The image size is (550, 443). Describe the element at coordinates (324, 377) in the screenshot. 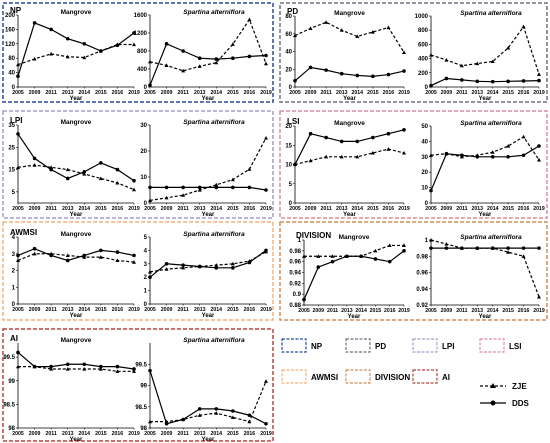

I see `legend-label-awmsi: AWMSI` at that location.